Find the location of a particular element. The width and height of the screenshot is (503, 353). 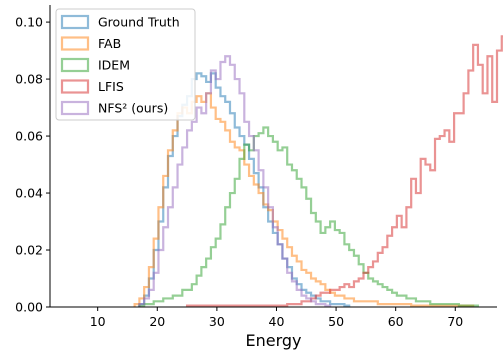

x-tick-label: 70 is located at coordinates (455, 321).